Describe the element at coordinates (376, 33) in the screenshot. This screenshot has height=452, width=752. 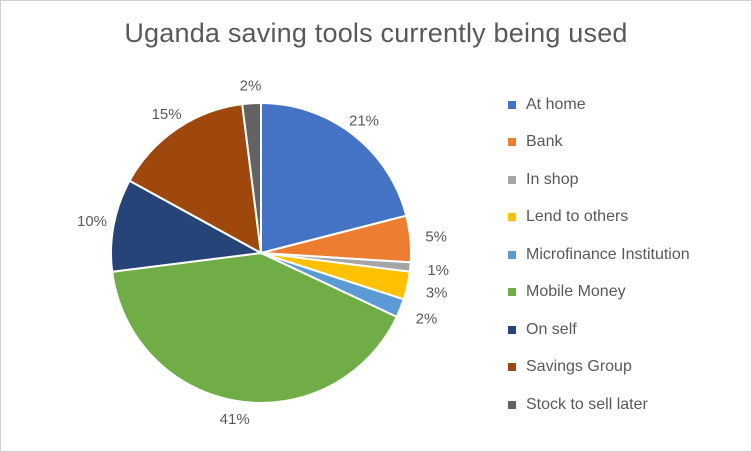
I see `chart-title: Uganda saving tools currently being used` at that location.